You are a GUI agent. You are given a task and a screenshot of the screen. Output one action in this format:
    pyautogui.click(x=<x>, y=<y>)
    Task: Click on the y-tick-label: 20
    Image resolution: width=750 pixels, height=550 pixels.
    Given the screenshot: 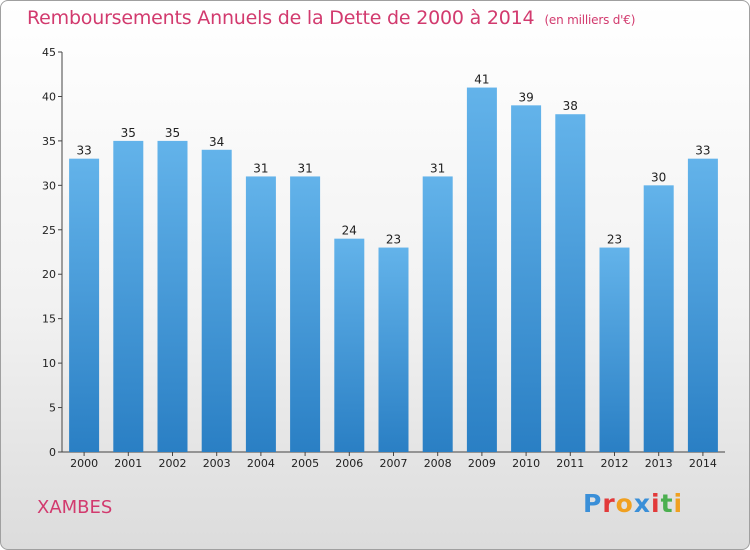 What is the action you would take?
    pyautogui.click(x=49, y=274)
    